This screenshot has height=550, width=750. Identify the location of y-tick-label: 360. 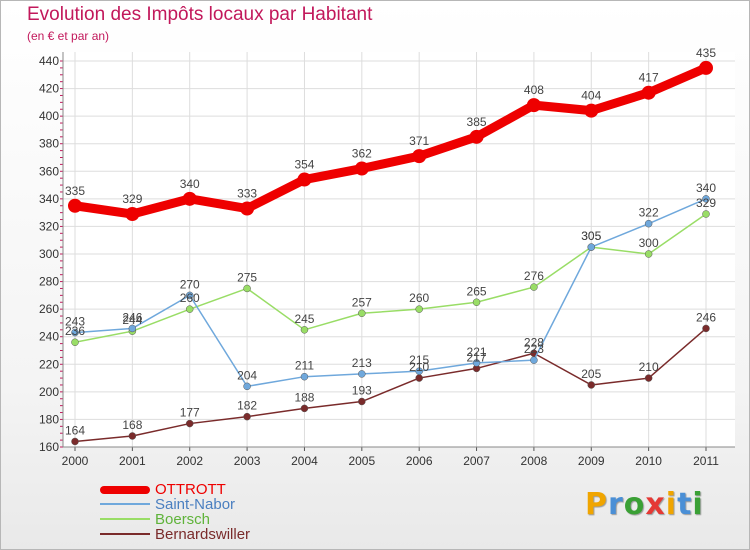
(49, 171).